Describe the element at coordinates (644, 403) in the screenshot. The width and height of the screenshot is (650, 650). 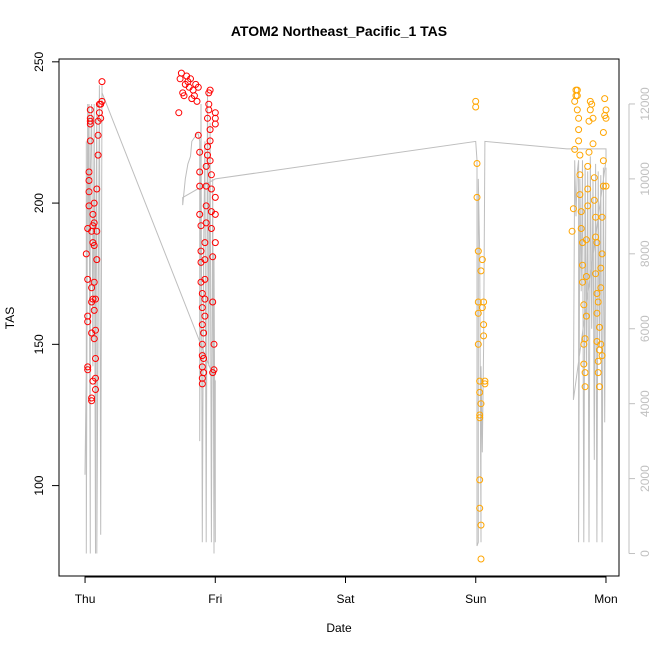
I see `y2-tick-label: 4000` at that location.